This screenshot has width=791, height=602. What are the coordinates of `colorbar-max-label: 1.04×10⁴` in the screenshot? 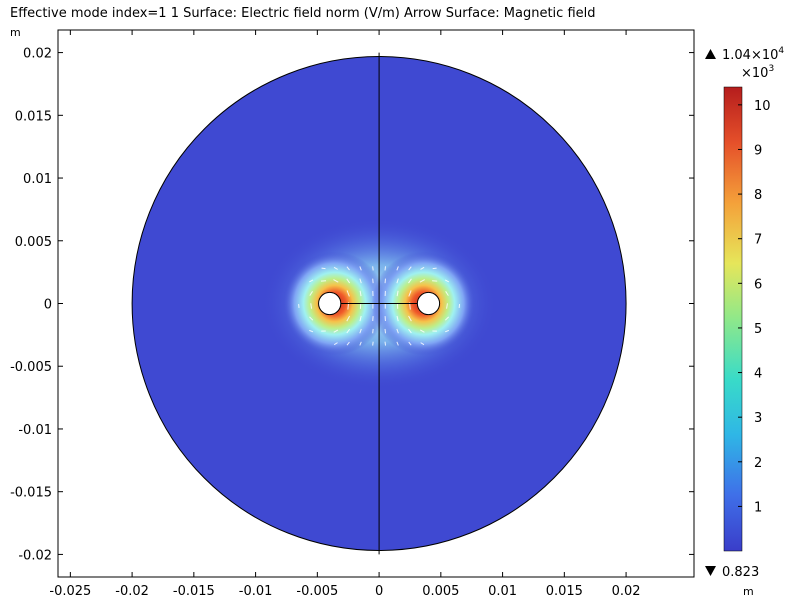 It's located at (753, 54).